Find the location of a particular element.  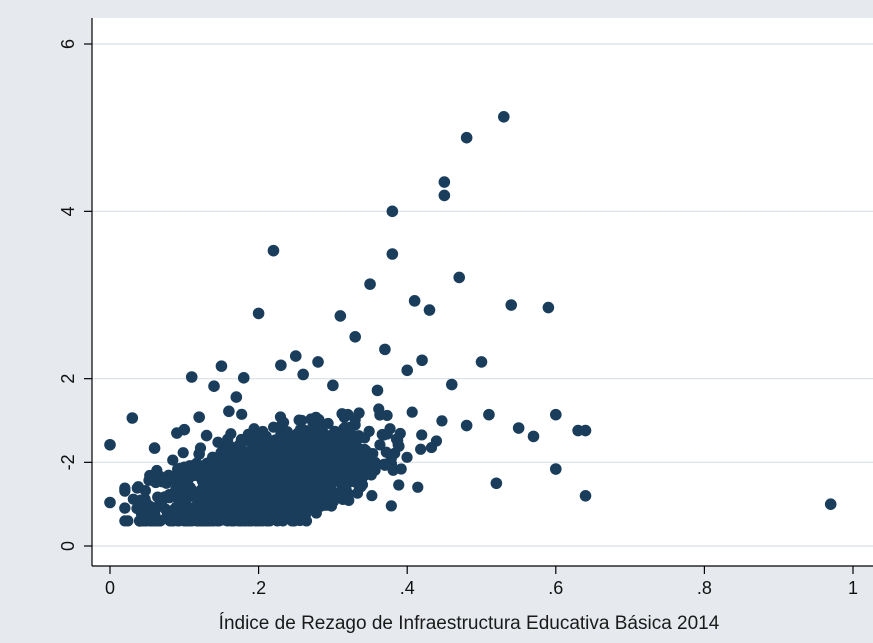

y-tick-label: 0 is located at coordinates (68, 546).